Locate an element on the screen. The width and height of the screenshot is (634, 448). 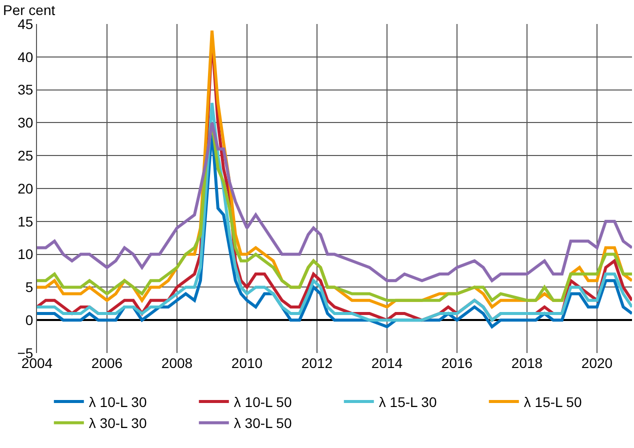
legend-label: λ 15-L 30 is located at coordinates (407, 402).